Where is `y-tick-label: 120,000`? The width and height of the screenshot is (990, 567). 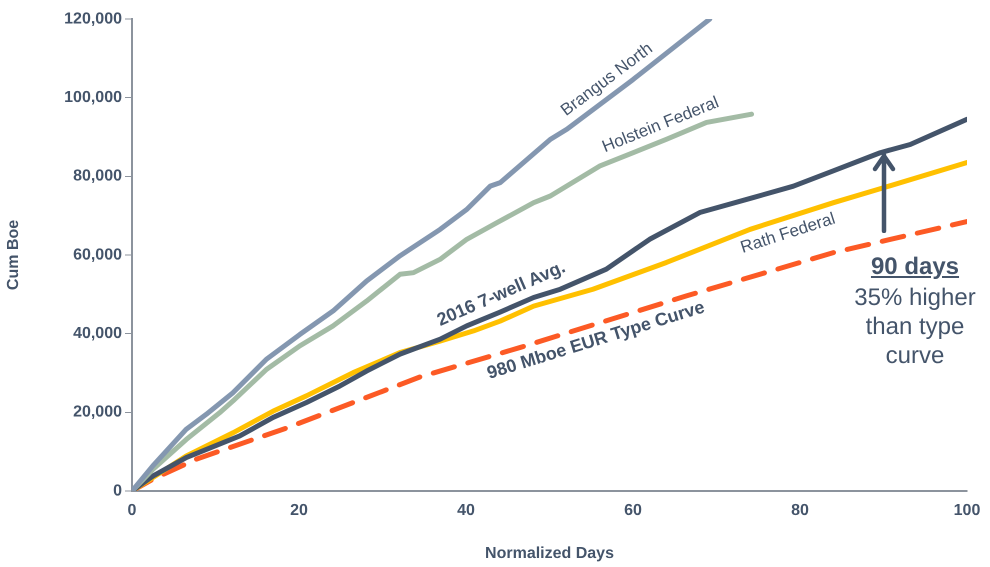
y-tick-label: 120,000 is located at coordinates (93, 19).